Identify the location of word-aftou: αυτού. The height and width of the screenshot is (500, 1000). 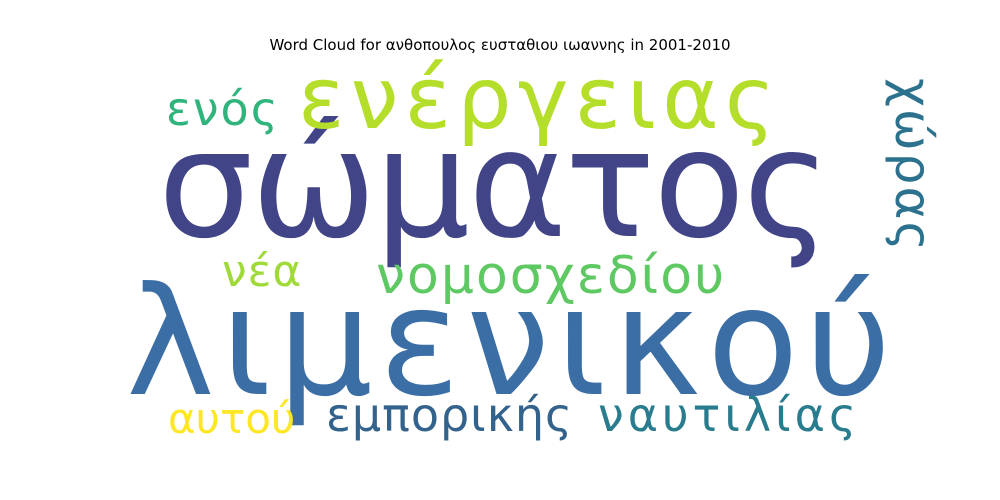
(232, 418).